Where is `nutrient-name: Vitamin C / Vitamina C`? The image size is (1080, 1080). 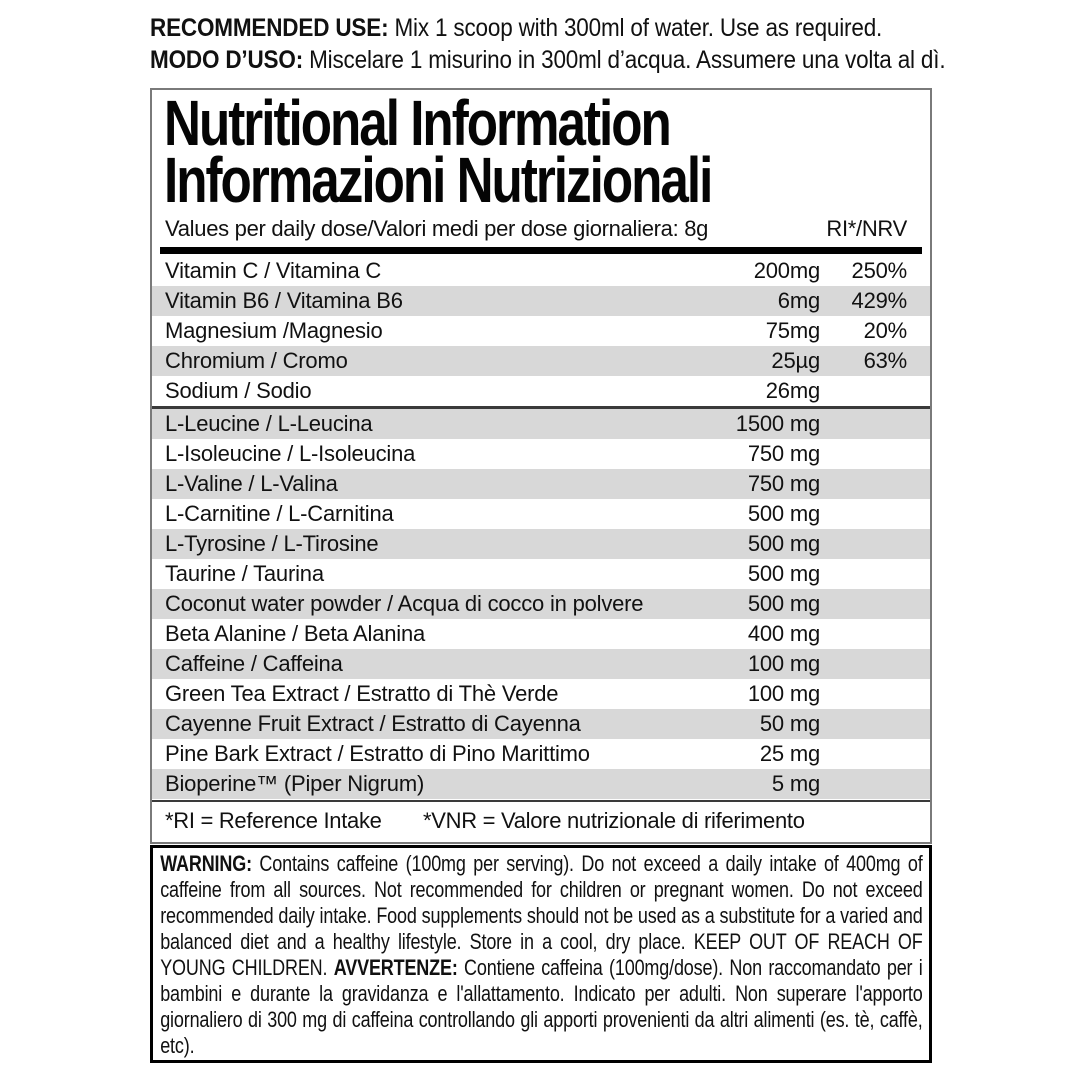 nutrient-name: Vitamin C / Vitamina C is located at coordinates (273, 270).